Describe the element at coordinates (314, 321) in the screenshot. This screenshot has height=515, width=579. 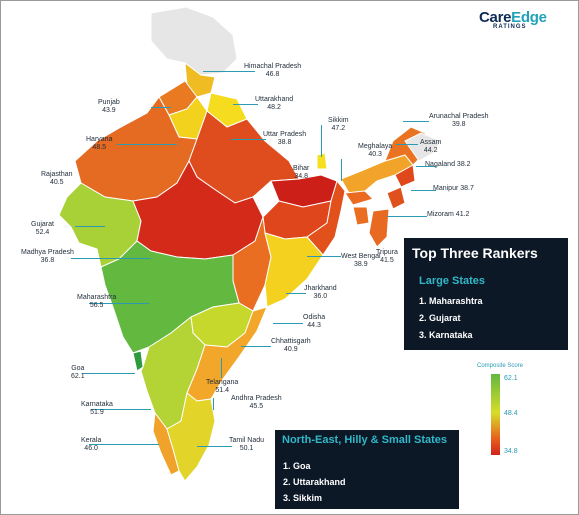
I see `state-label: Odisha 44.3` at that location.